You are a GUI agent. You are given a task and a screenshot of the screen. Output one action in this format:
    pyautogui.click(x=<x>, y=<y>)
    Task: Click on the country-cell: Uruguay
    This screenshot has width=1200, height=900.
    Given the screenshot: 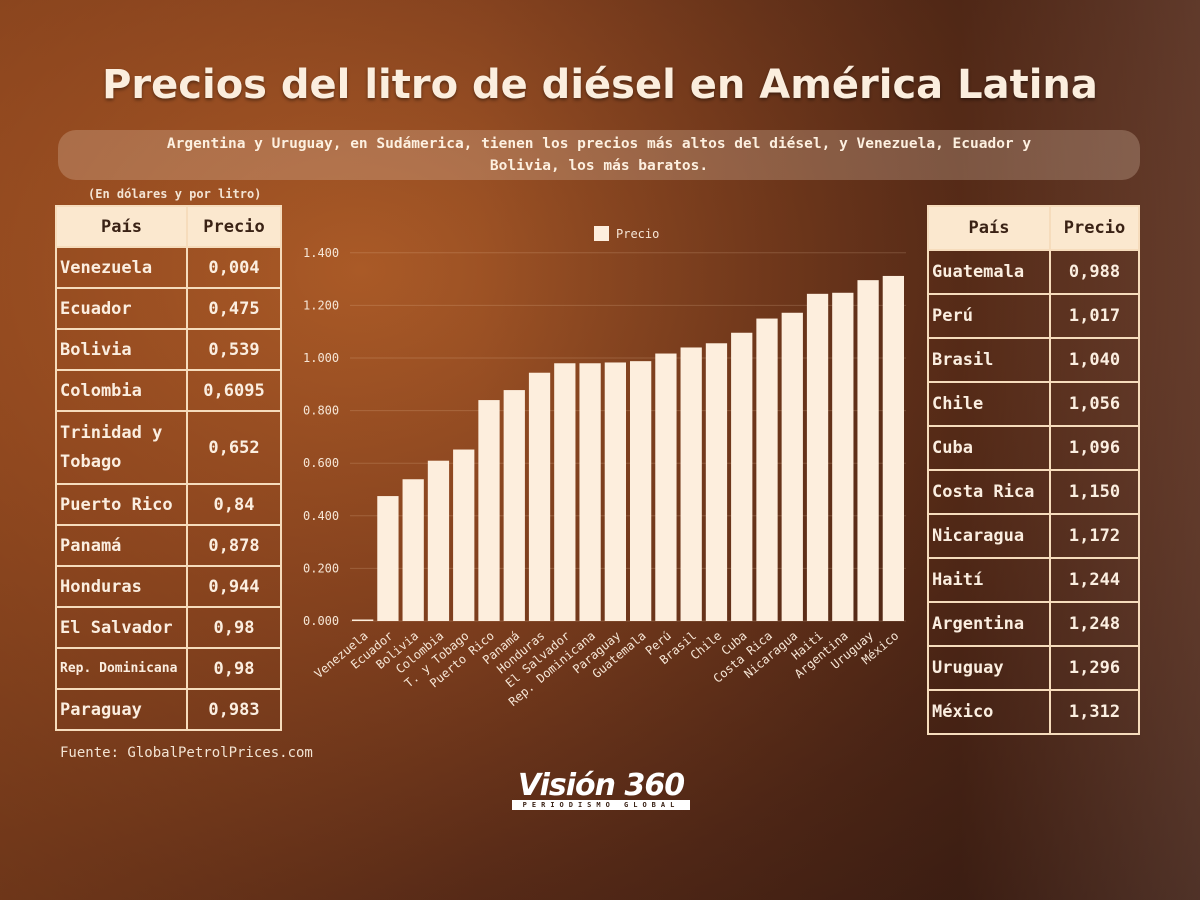 What is the action you would take?
    pyautogui.click(x=989, y=668)
    